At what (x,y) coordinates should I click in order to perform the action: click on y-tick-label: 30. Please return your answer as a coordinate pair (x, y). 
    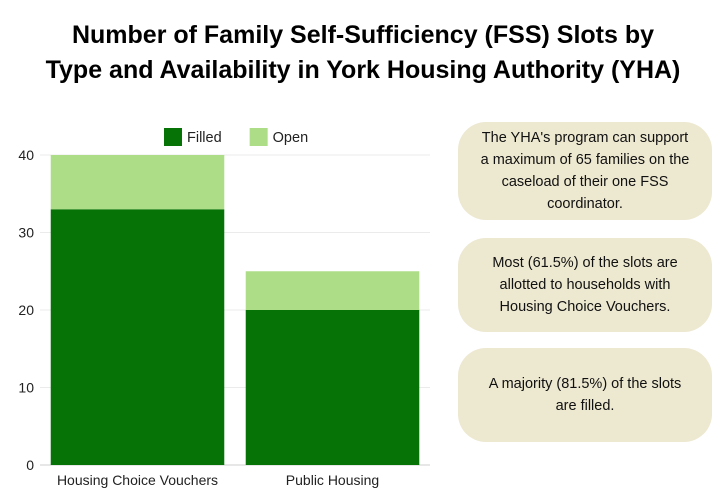
    Looking at the image, I should click on (26, 233).